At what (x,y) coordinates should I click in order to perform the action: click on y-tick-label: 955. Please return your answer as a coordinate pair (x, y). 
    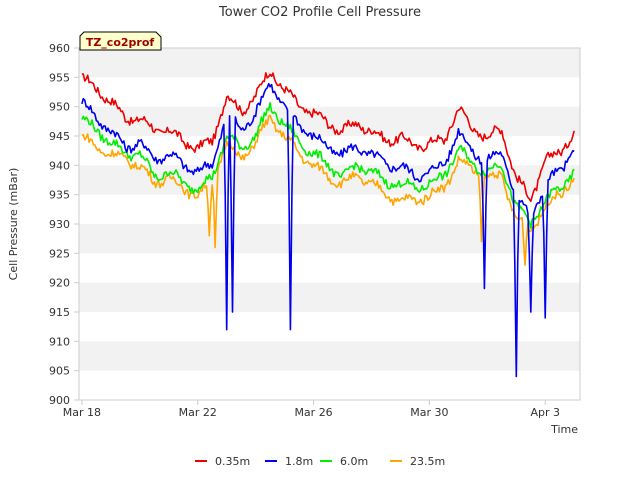
    Looking at the image, I should click on (59, 77).